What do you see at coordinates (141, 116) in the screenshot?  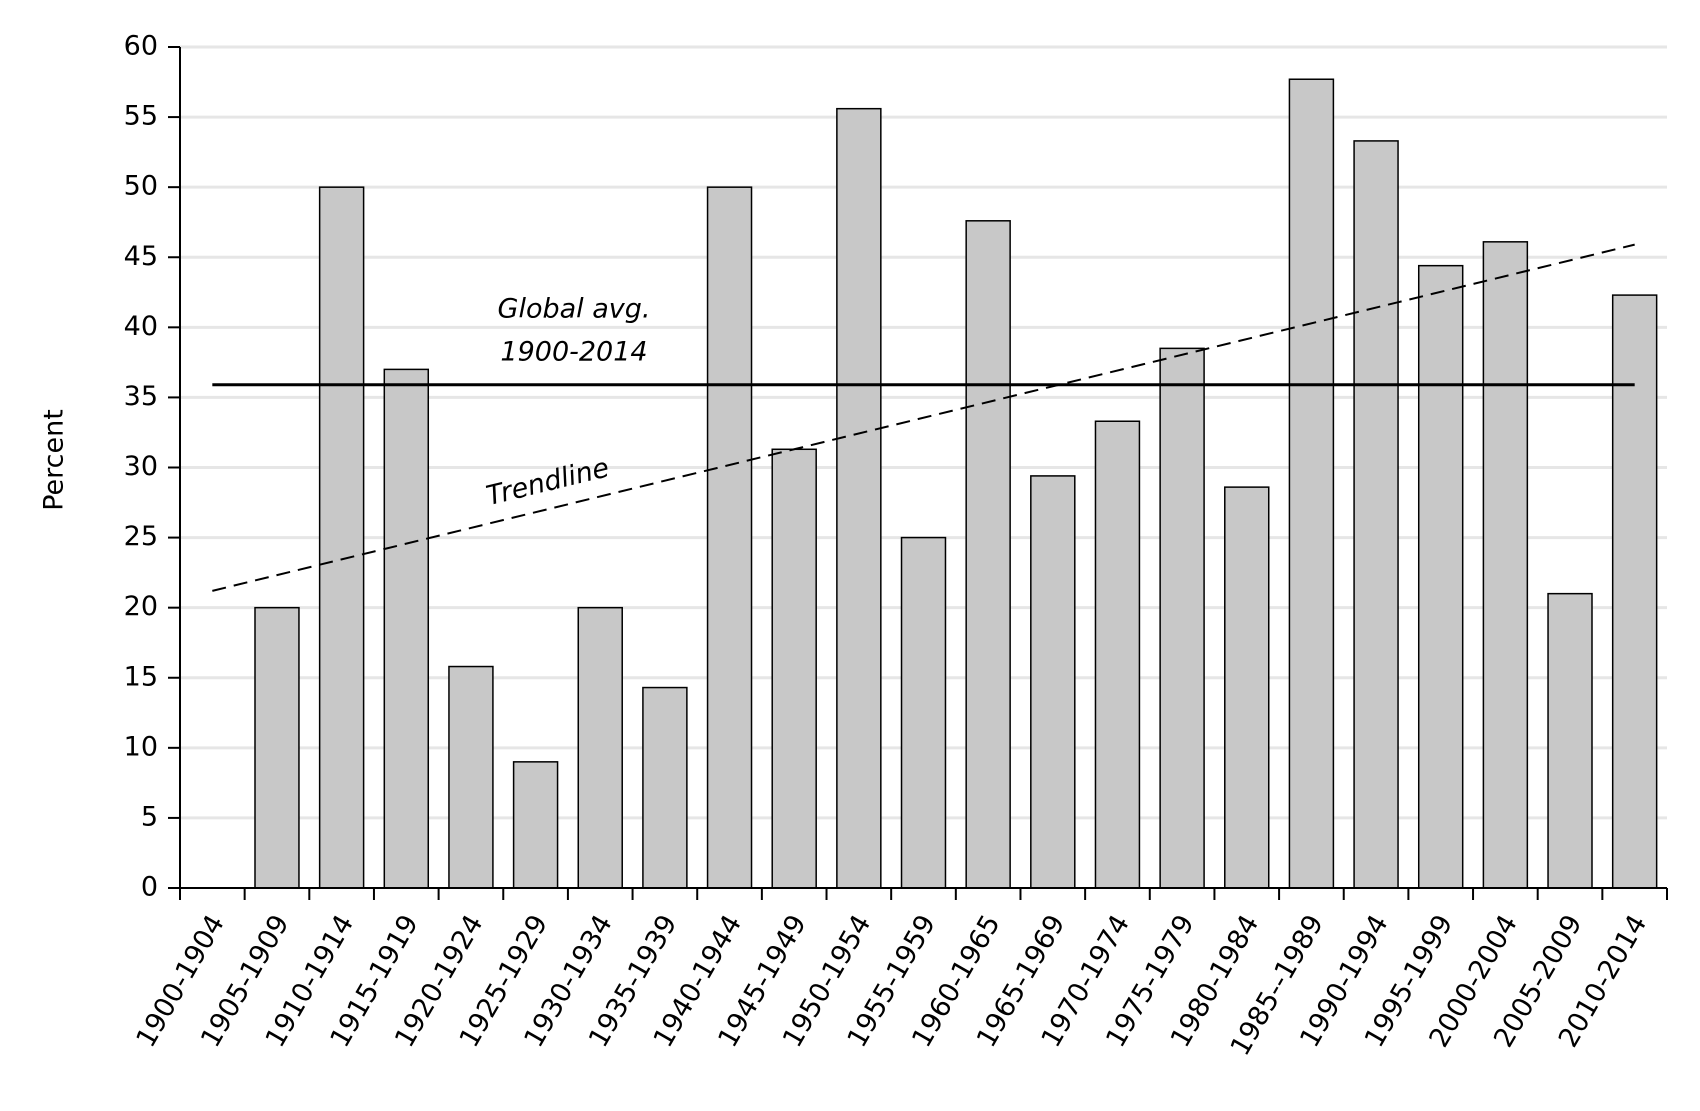 I see `y-tick-label: 55` at bounding box center [141, 116].